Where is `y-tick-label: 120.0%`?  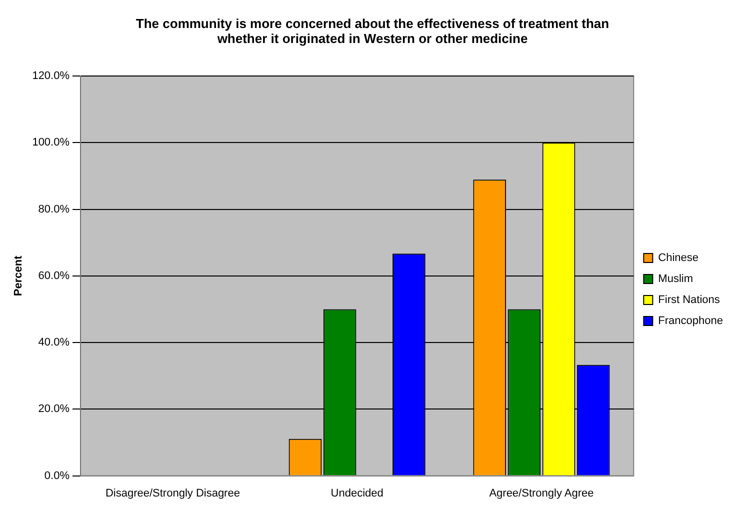
y-tick-label: 120.0% is located at coordinates (51, 76).